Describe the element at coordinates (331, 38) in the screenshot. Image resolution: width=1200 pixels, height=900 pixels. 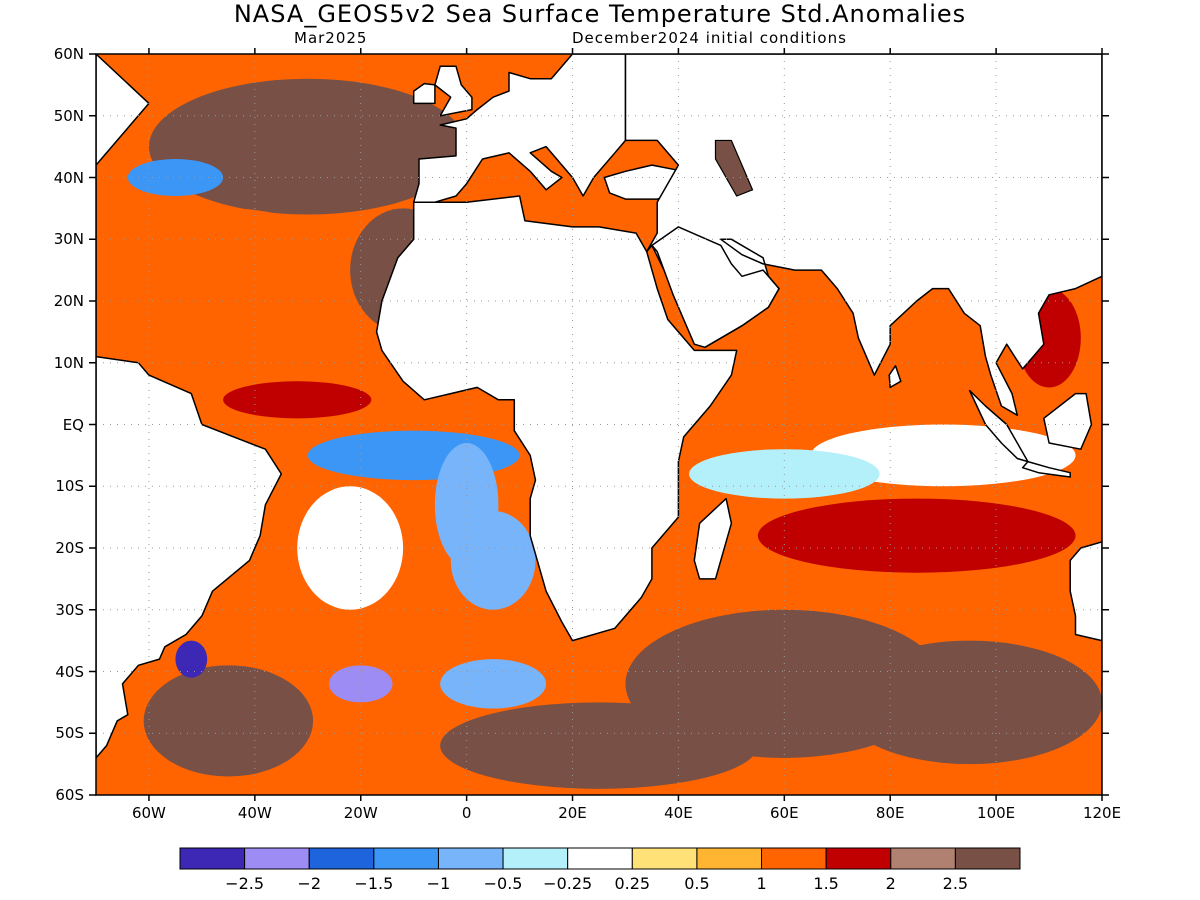
I see `forecast-month: Mar2025` at that location.